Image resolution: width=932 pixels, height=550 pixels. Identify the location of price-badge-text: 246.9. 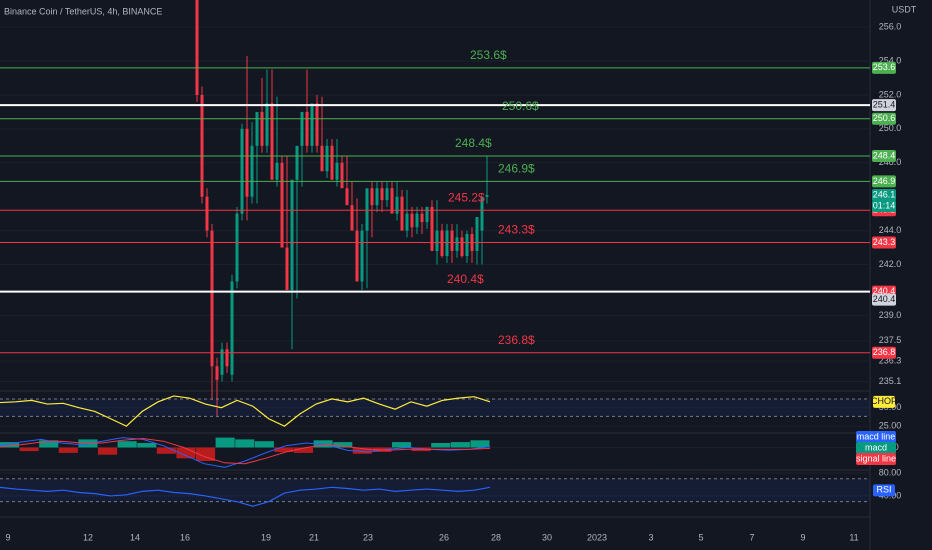
(884, 181).